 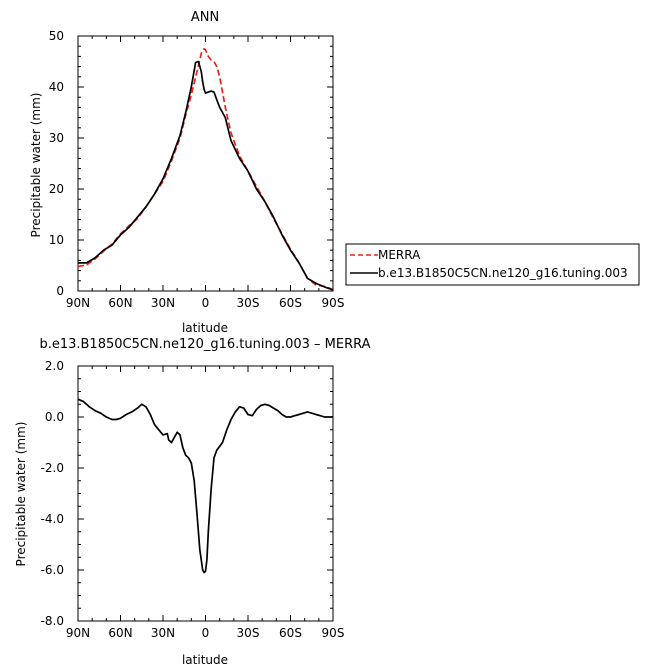 What do you see at coordinates (399, 255) in the screenshot?
I see `legend-label-merra: MERRA` at bounding box center [399, 255].